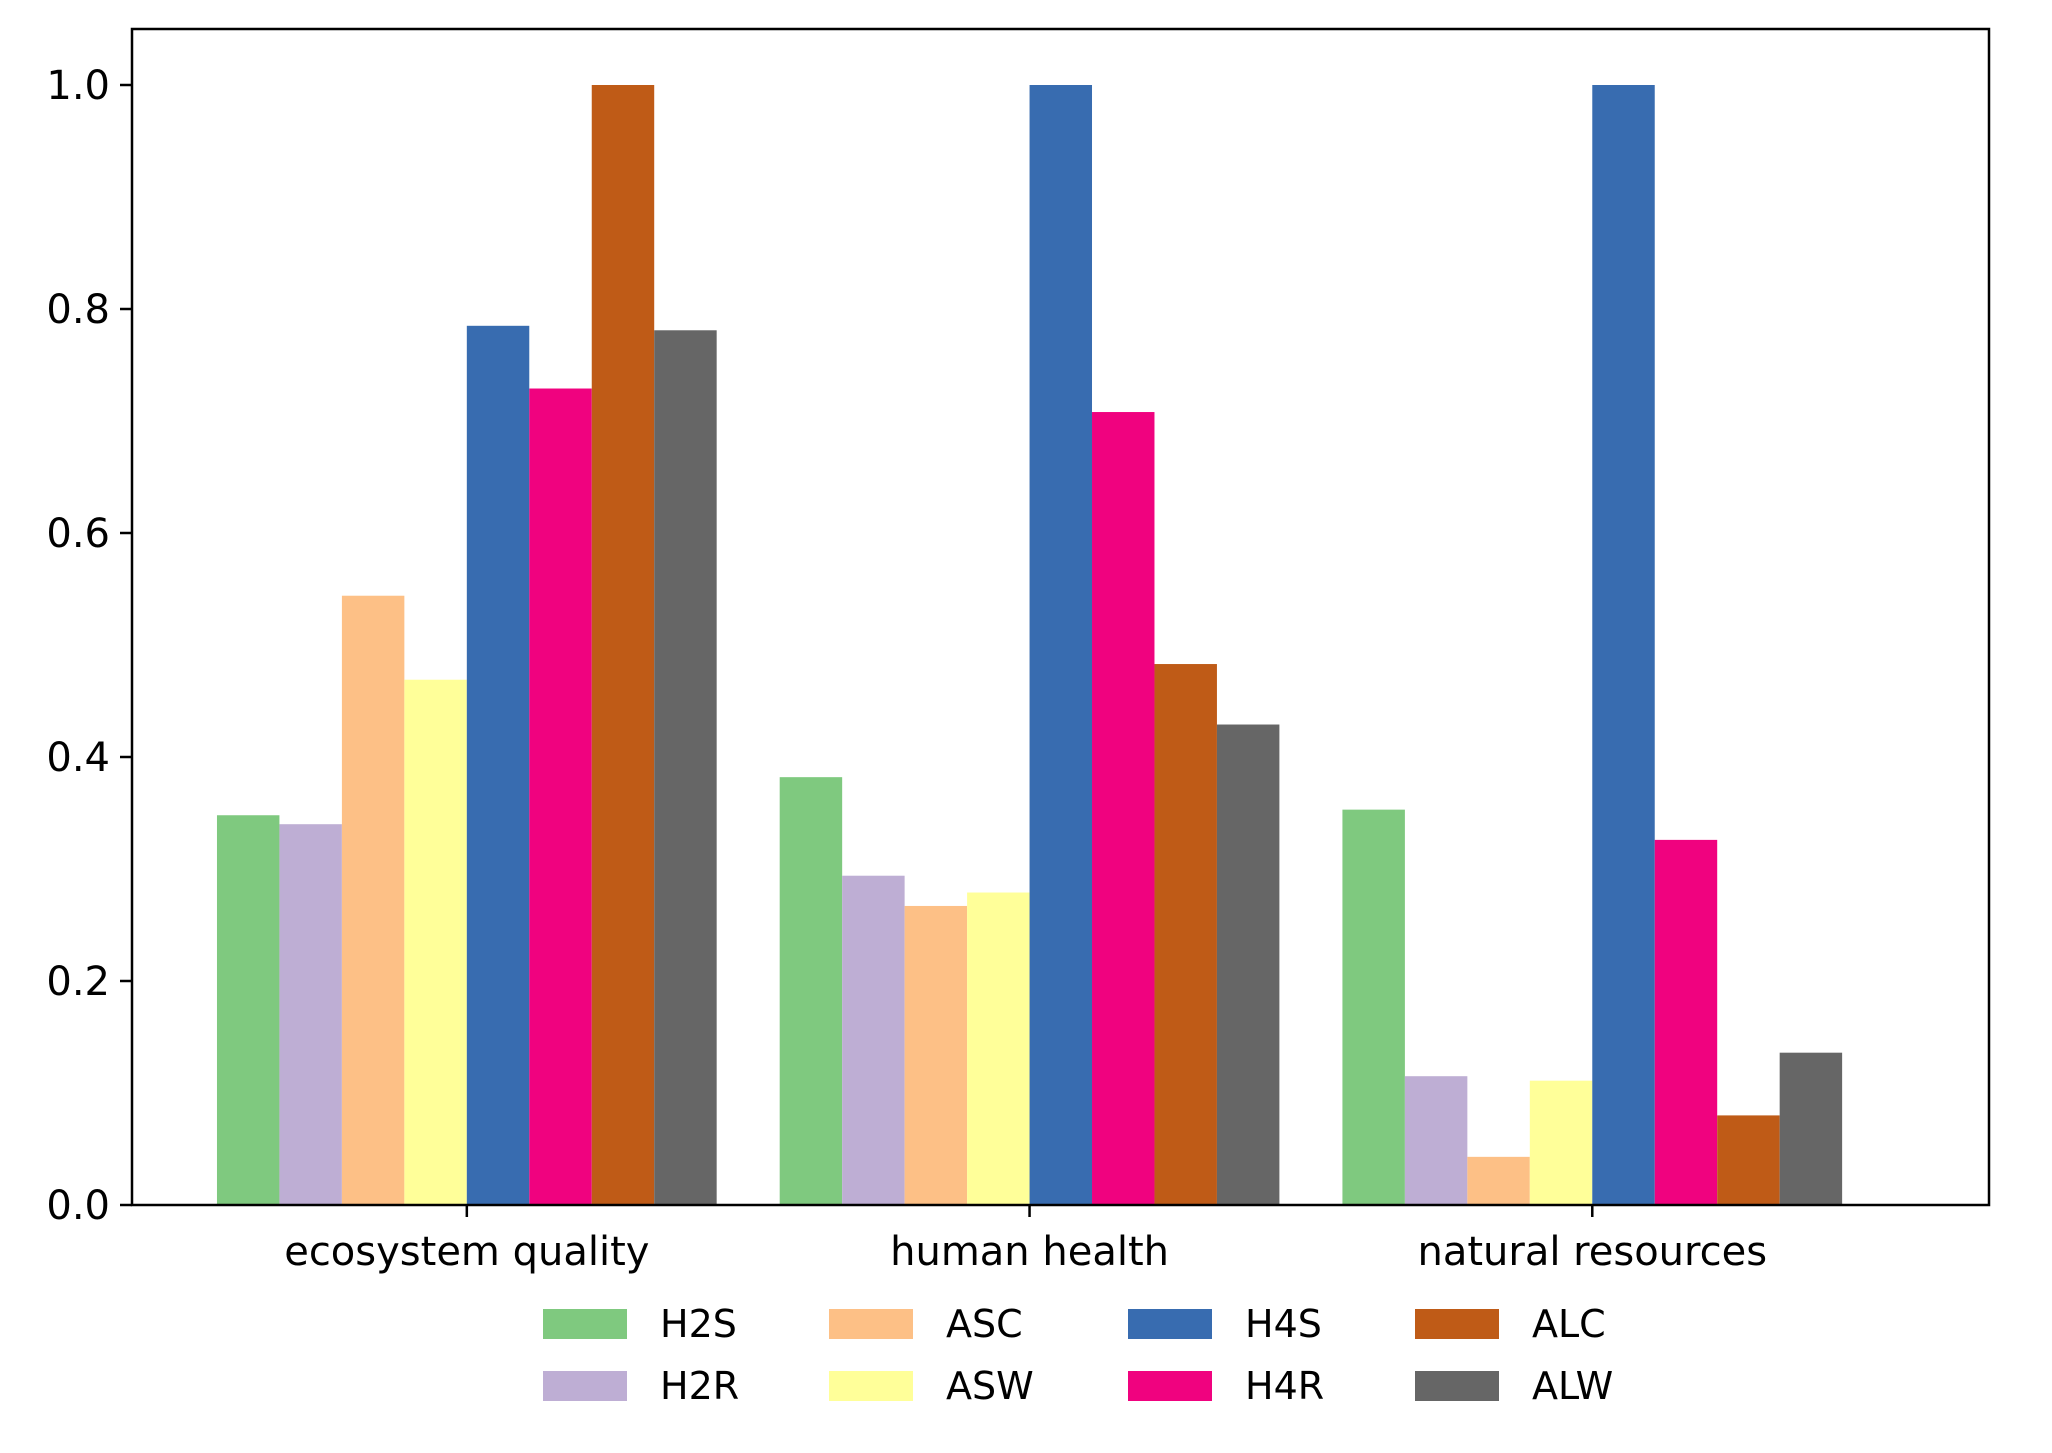 This screenshot has width=2052, height=1453. Describe the element at coordinates (685, 767) in the screenshot. I see `bar-alw-ecosystem-quality` at that location.